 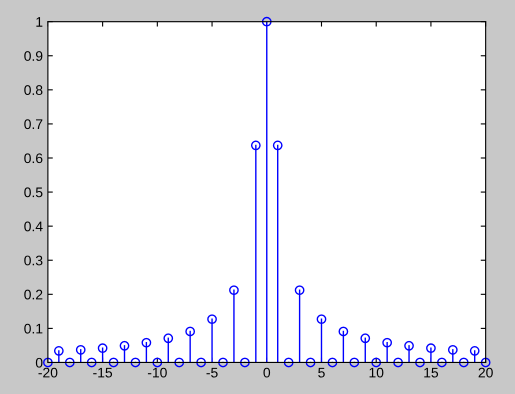 I want to click on y-tick-label: 0.4, so click(x=33, y=226).